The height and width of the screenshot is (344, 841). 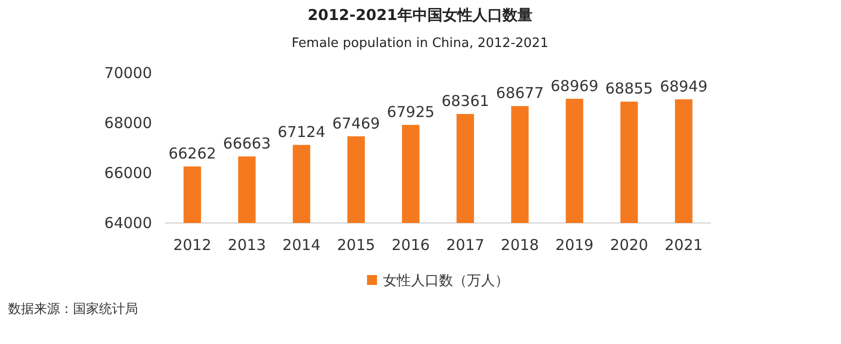 I want to click on data-label: 68969, so click(x=574, y=85).